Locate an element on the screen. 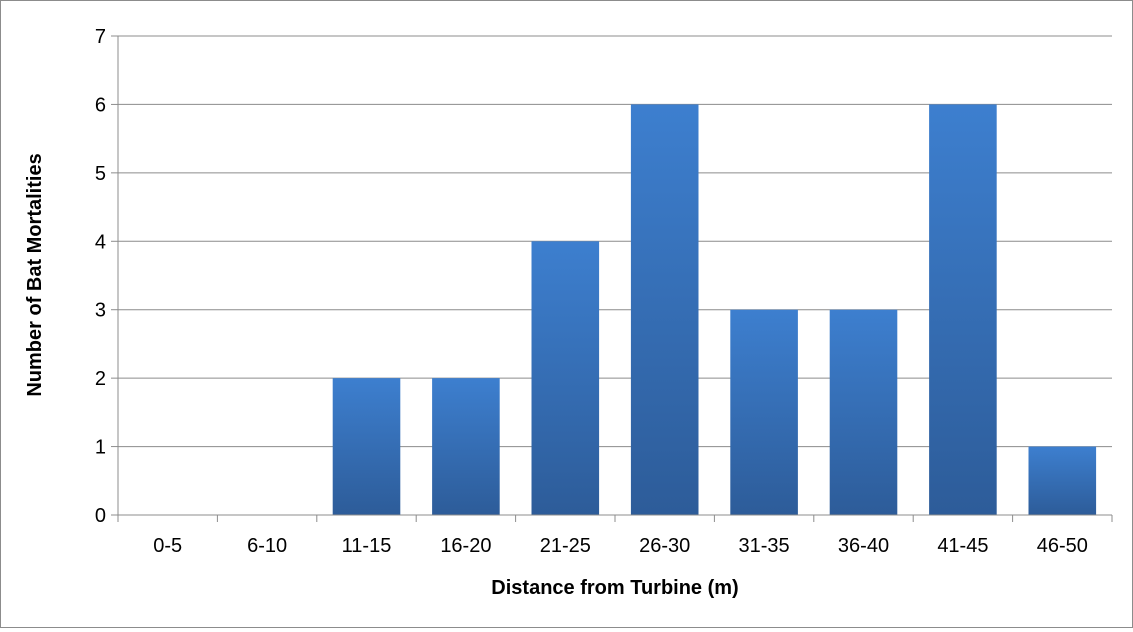  y-tick-label: 2 is located at coordinates (100, 379).